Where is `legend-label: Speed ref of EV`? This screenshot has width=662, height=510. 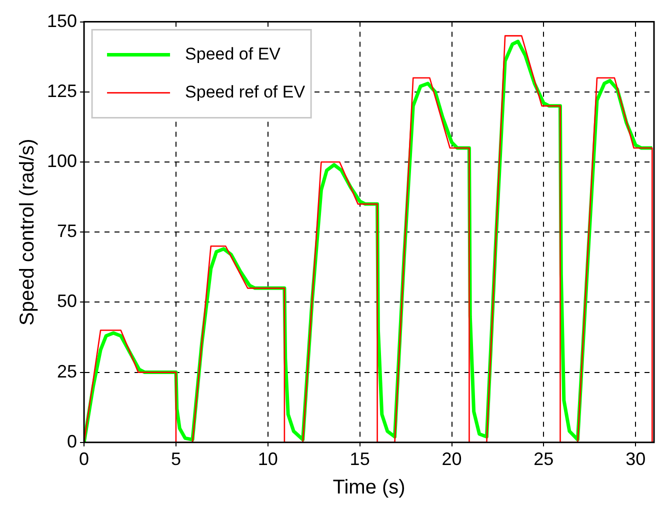 legend-label: Speed ref of EV is located at coordinates (245, 92).